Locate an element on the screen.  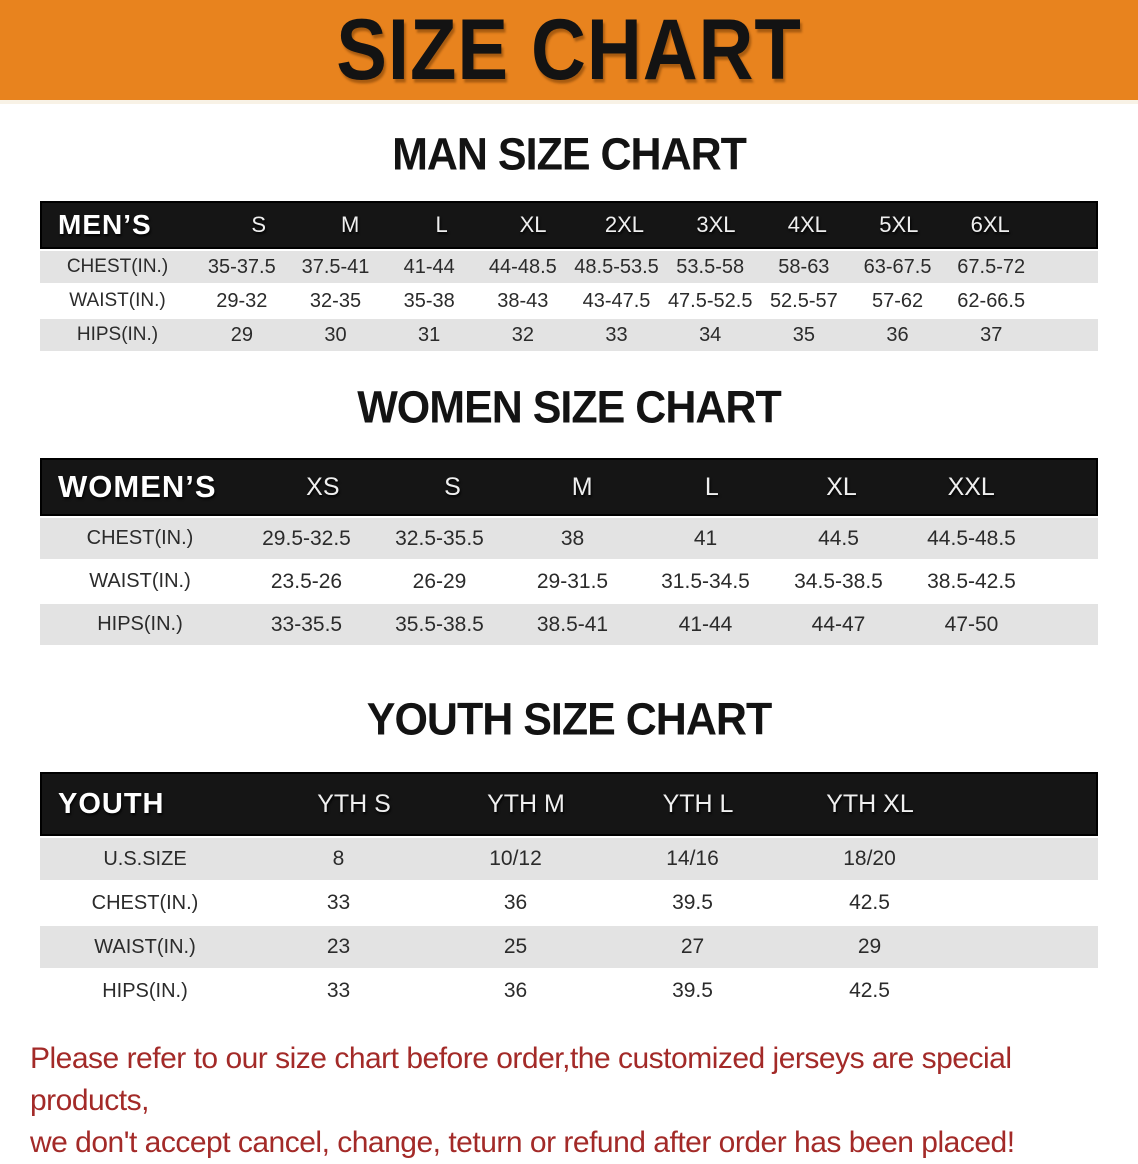
youth-table-header-row: YOUTH YTH S YTH M YTH L YTH XL is located at coordinates (569, 804).